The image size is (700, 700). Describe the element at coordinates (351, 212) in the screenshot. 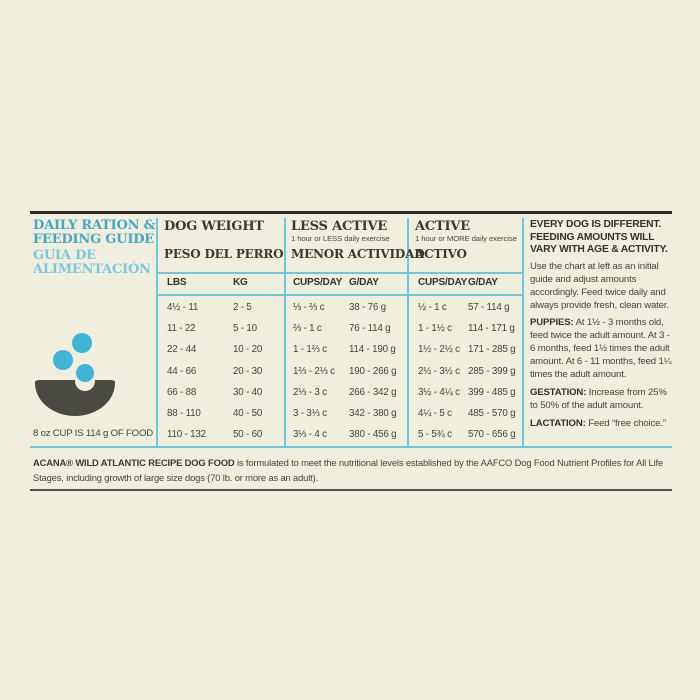

I see `top-rule` at that location.